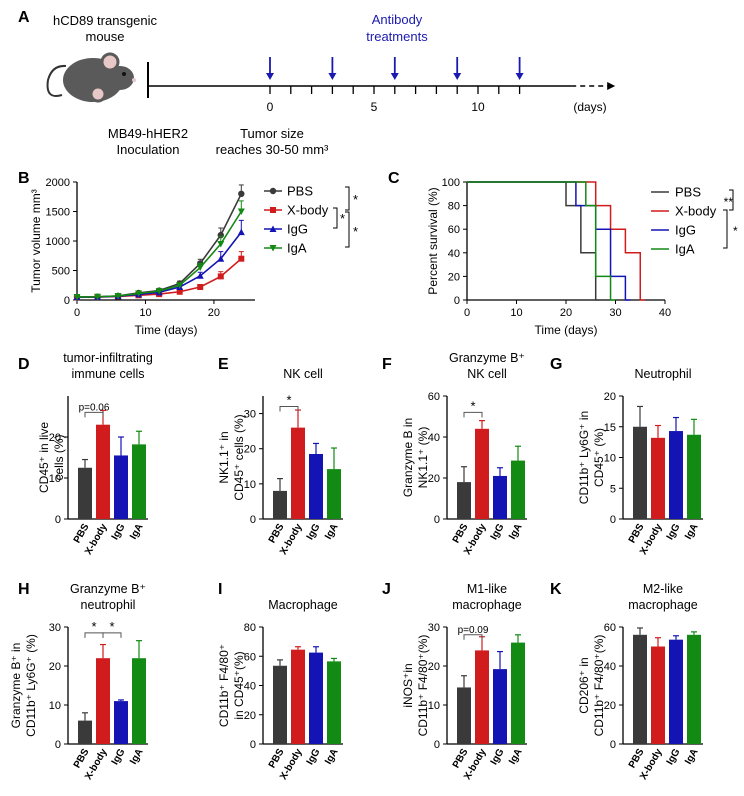 The width and height of the screenshot is (744, 796). I want to click on mouse-nose, so click(134, 80).